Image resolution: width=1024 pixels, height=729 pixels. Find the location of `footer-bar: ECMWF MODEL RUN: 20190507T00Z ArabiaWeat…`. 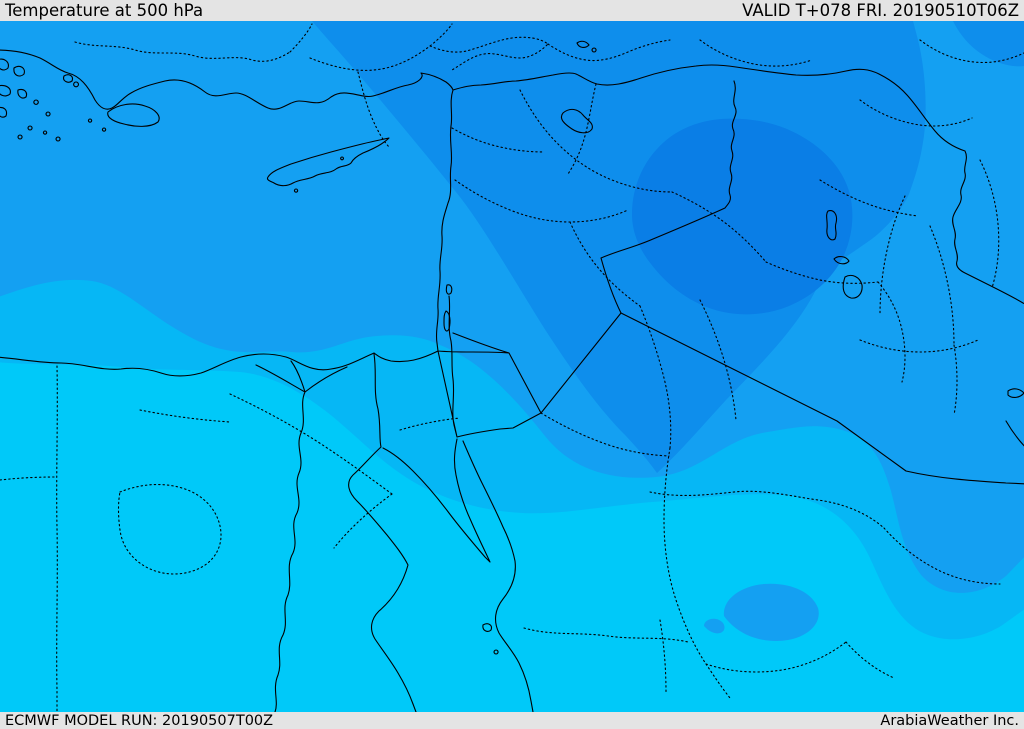

footer-bar: ECMWF MODEL RUN: 20190507T00Z ArabiaWeat… is located at coordinates (512, 720).